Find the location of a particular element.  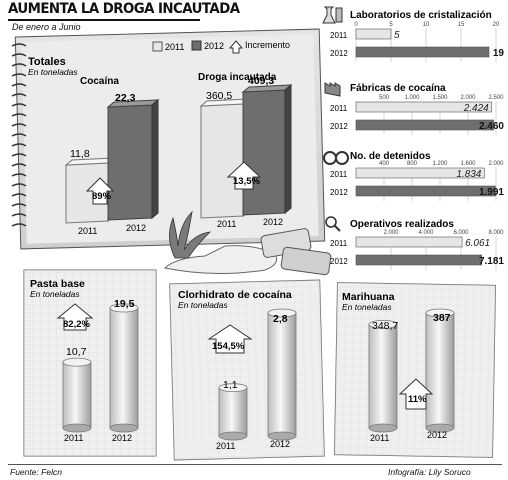

clorh-increment-arrow-icon is located at coordinates (230, 339).